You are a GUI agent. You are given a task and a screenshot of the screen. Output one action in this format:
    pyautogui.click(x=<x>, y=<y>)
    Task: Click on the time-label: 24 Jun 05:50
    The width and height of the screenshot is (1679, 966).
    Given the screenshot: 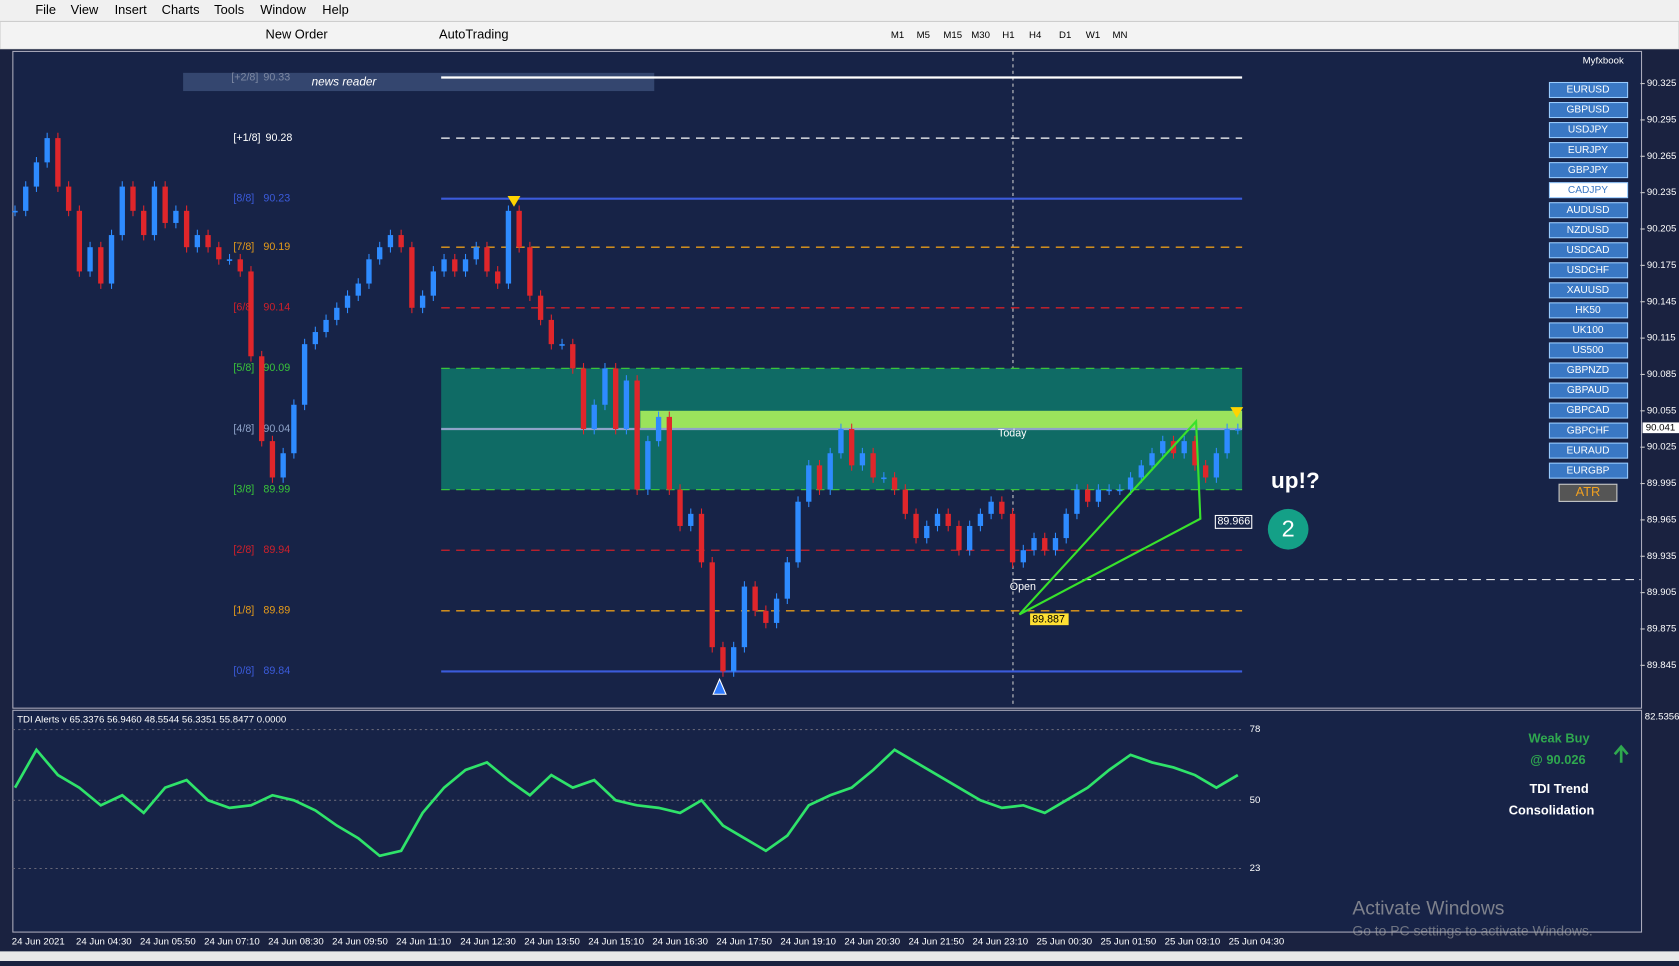 What is the action you would take?
    pyautogui.click(x=168, y=941)
    